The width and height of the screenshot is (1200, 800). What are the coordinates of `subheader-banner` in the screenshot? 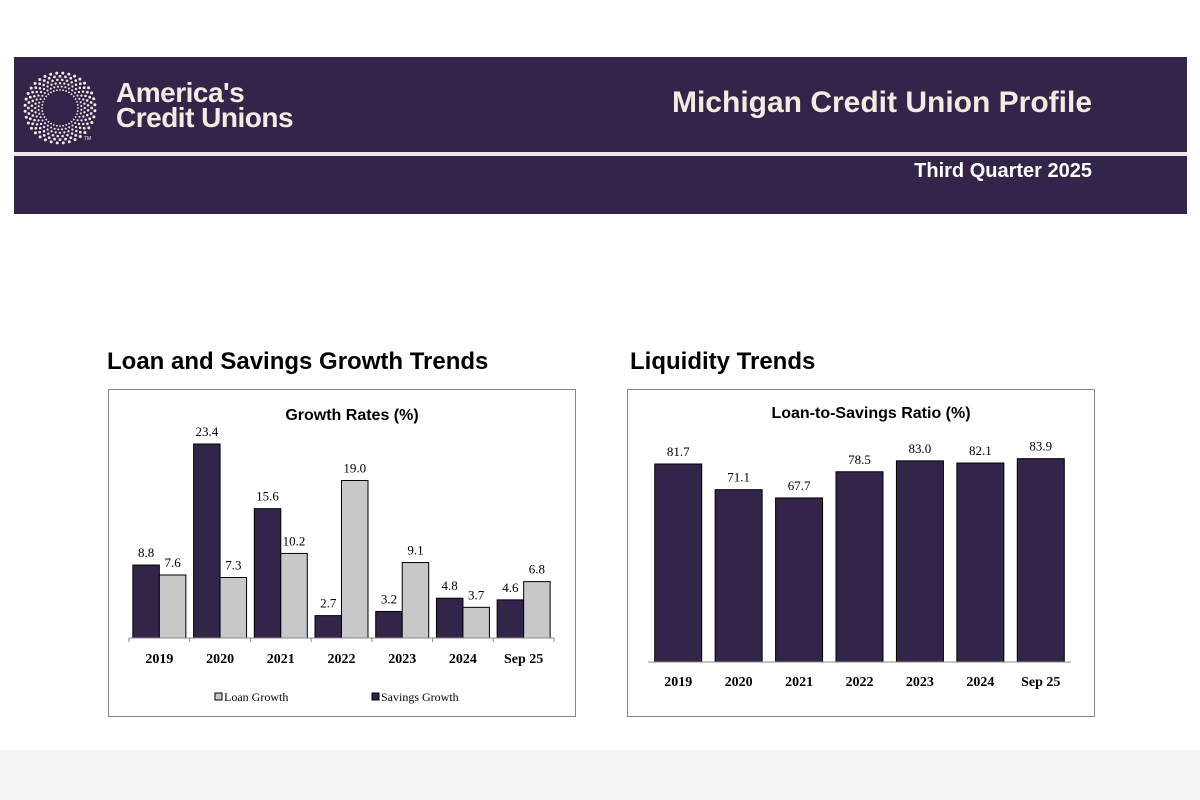 It's located at (600, 185).